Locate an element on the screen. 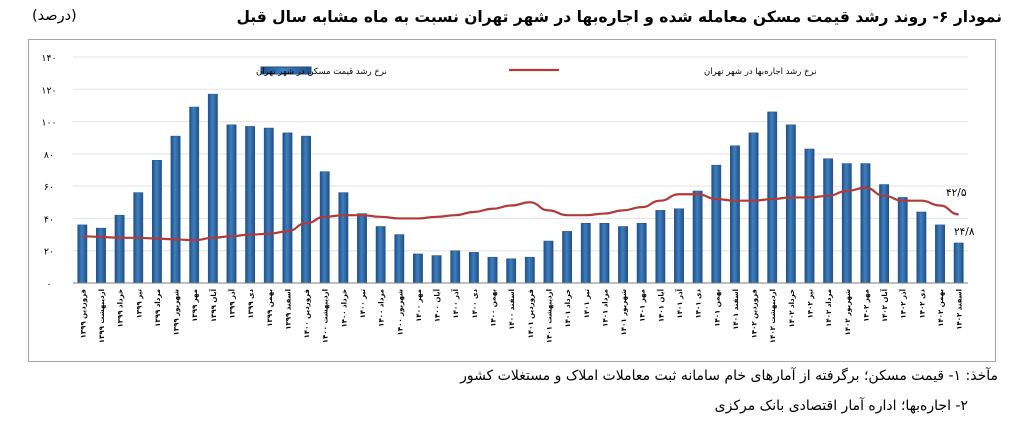 Image resolution: width=1024 pixels, height=428 pixels. y-tick-label: ۲۰ is located at coordinates (49, 252).